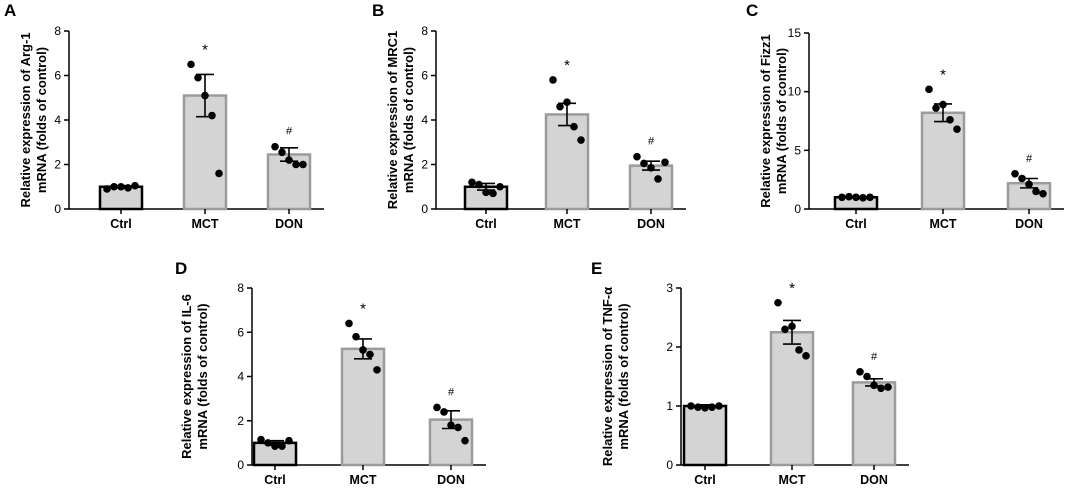  Describe the element at coordinates (607, 376) in the screenshot. I see `y-axis-label: Relative expression of TNF-α` at that location.